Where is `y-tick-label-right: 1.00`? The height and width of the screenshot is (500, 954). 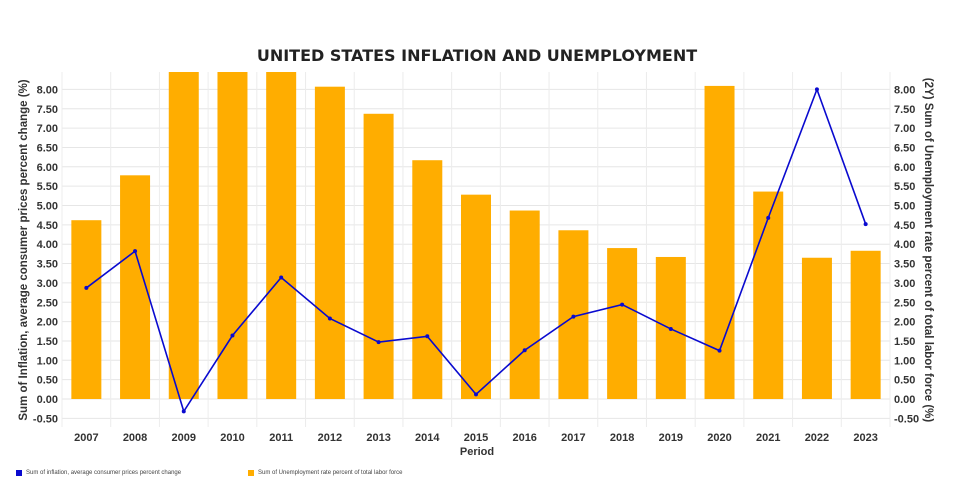
y-tick-label-right: 1.00 is located at coordinates (904, 361).